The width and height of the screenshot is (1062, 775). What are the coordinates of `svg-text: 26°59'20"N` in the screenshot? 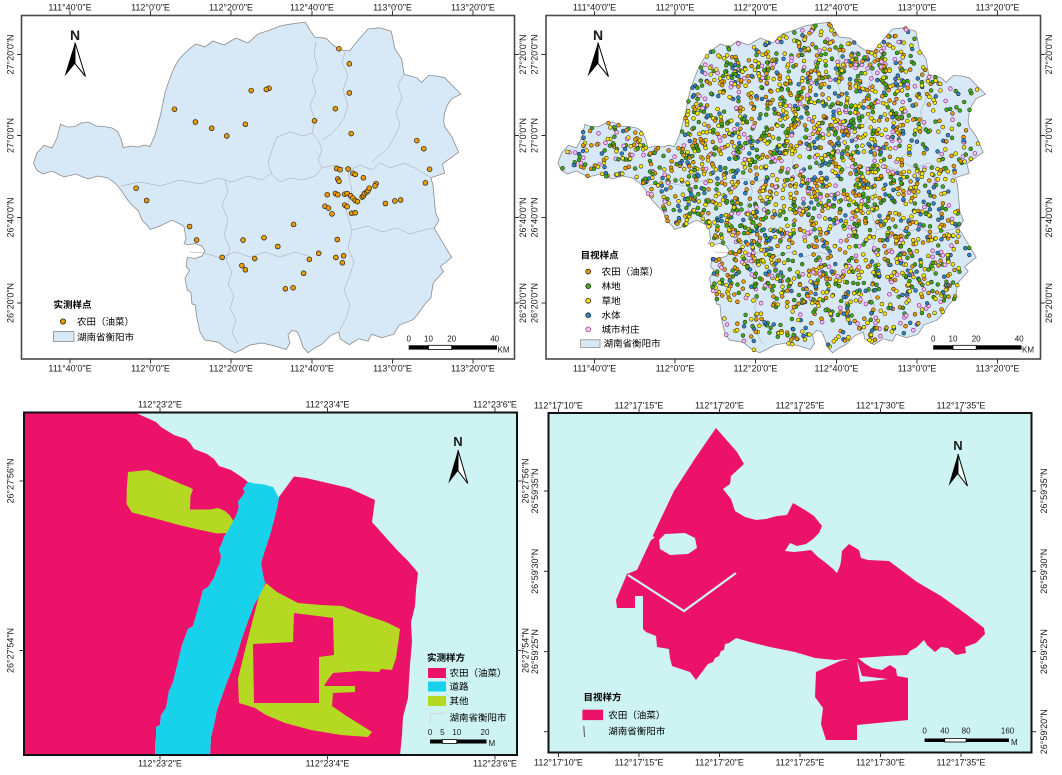 It's located at (1044, 731).